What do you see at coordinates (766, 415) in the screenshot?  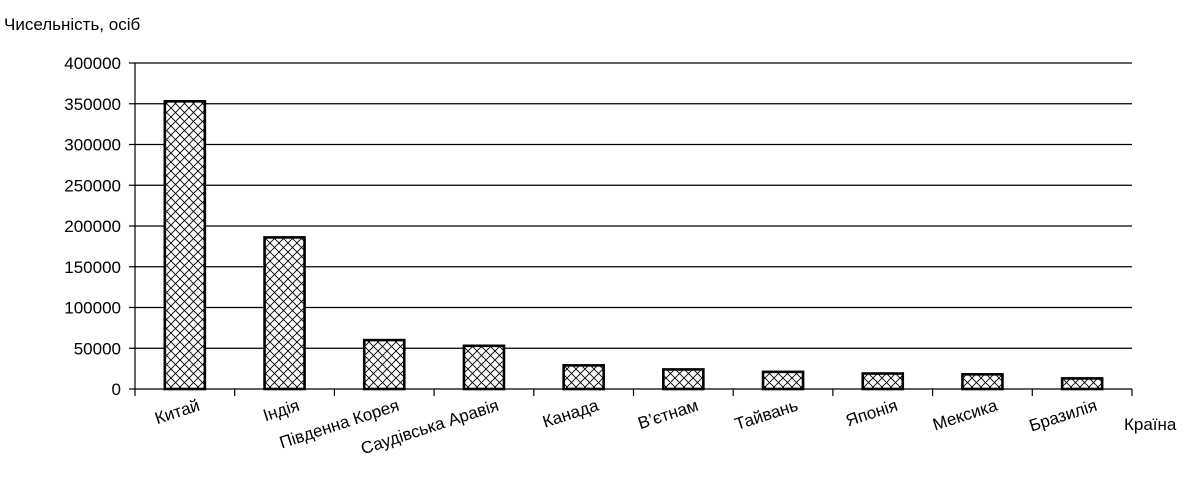 I see `x-tick-label: Тайвань` at bounding box center [766, 415].